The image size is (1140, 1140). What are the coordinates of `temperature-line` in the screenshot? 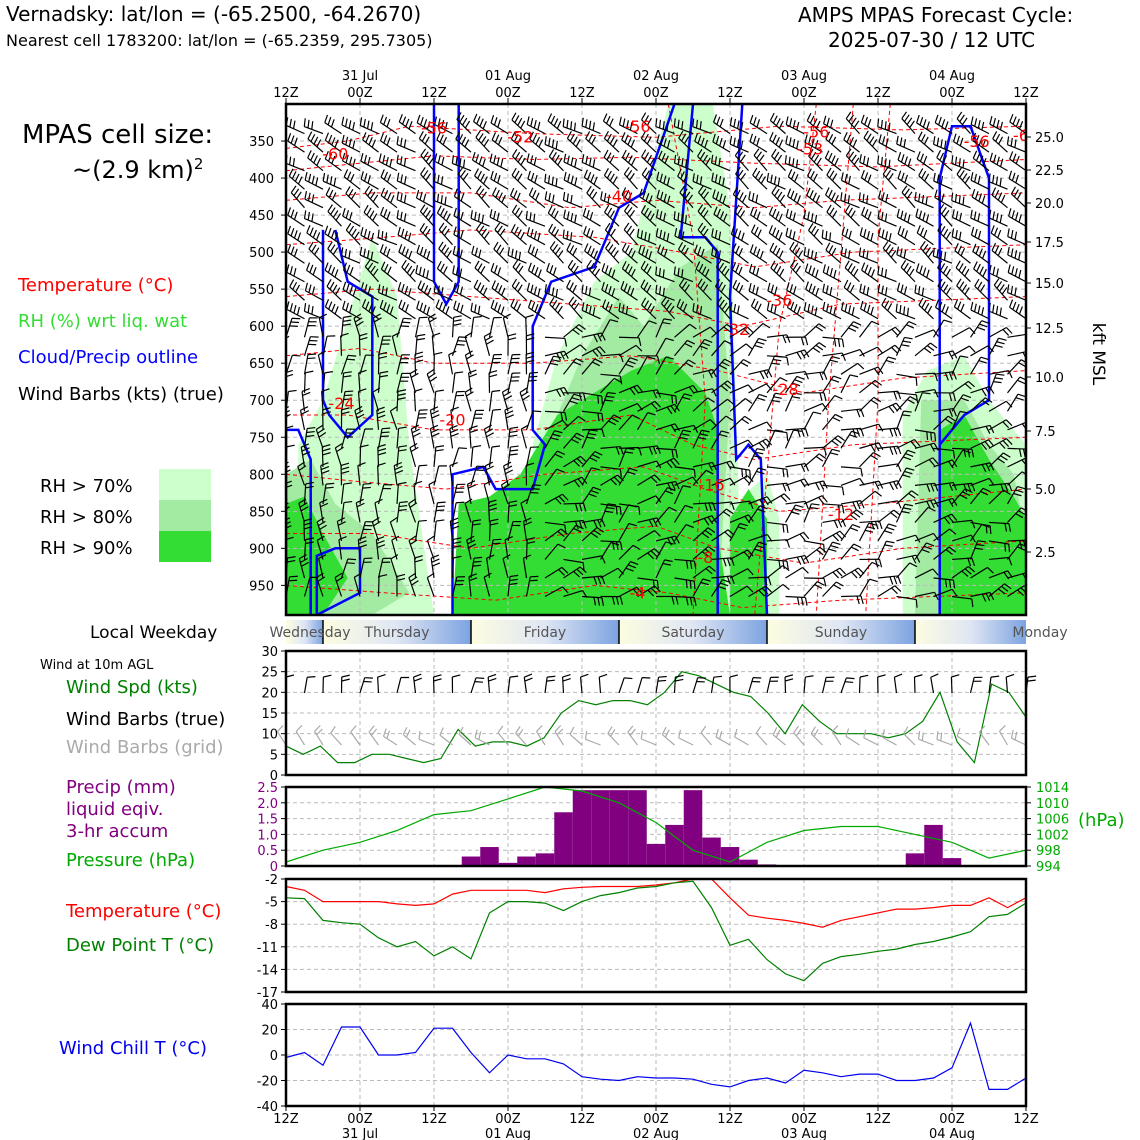 It's located at (656, 903).